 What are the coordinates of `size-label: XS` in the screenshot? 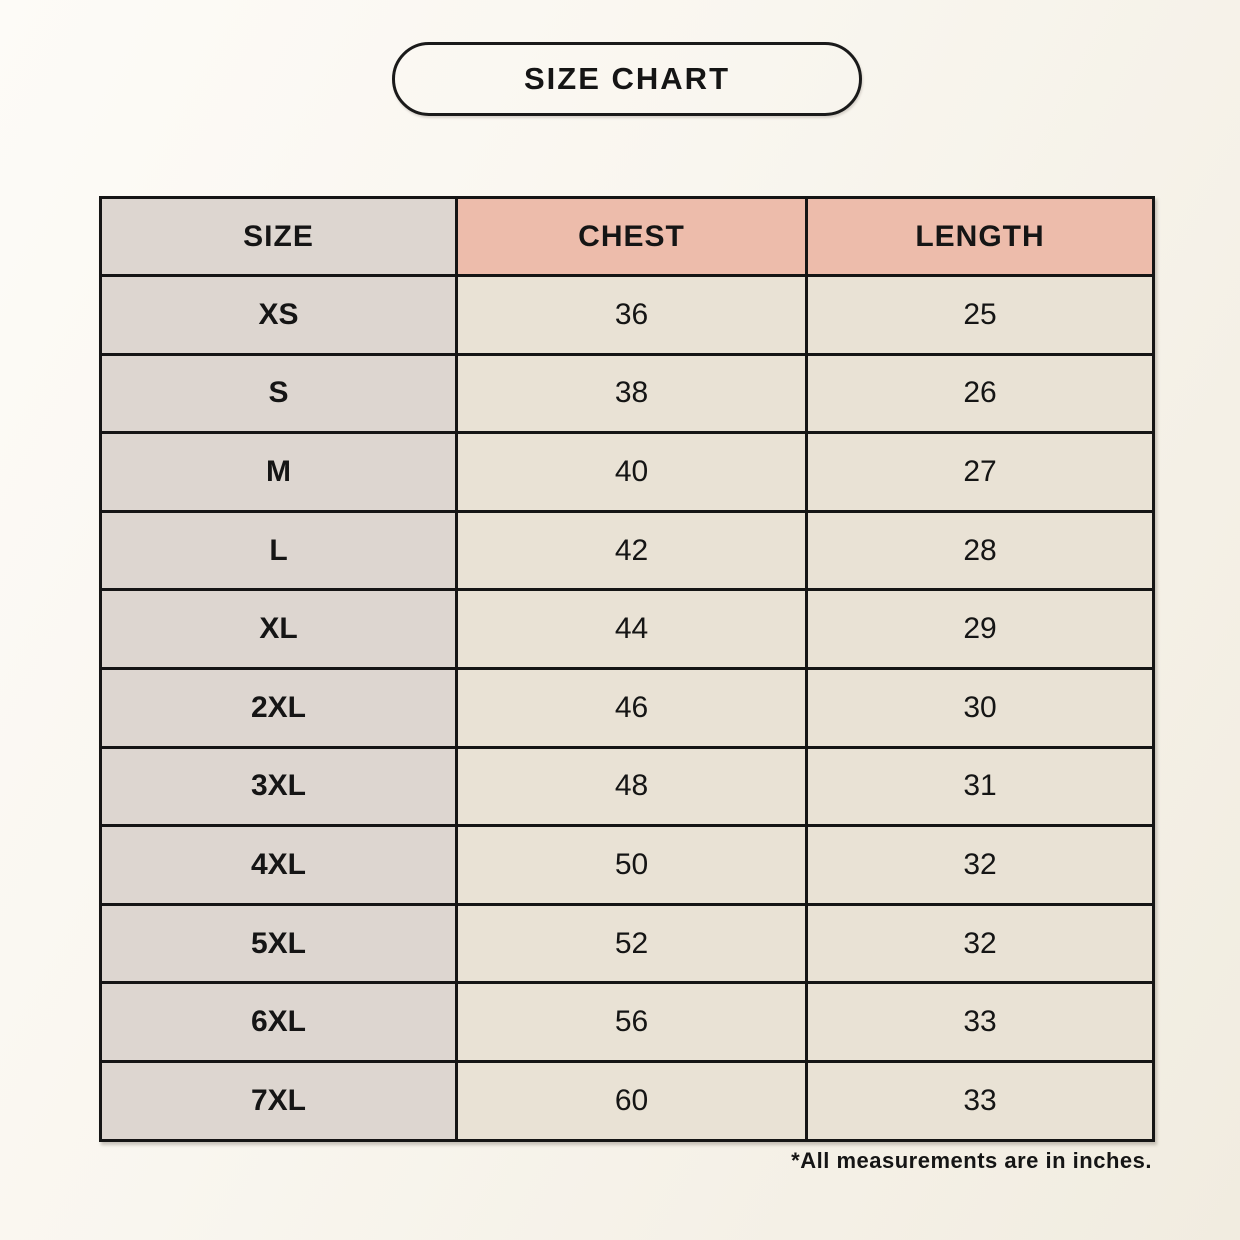 It's located at (278, 315).